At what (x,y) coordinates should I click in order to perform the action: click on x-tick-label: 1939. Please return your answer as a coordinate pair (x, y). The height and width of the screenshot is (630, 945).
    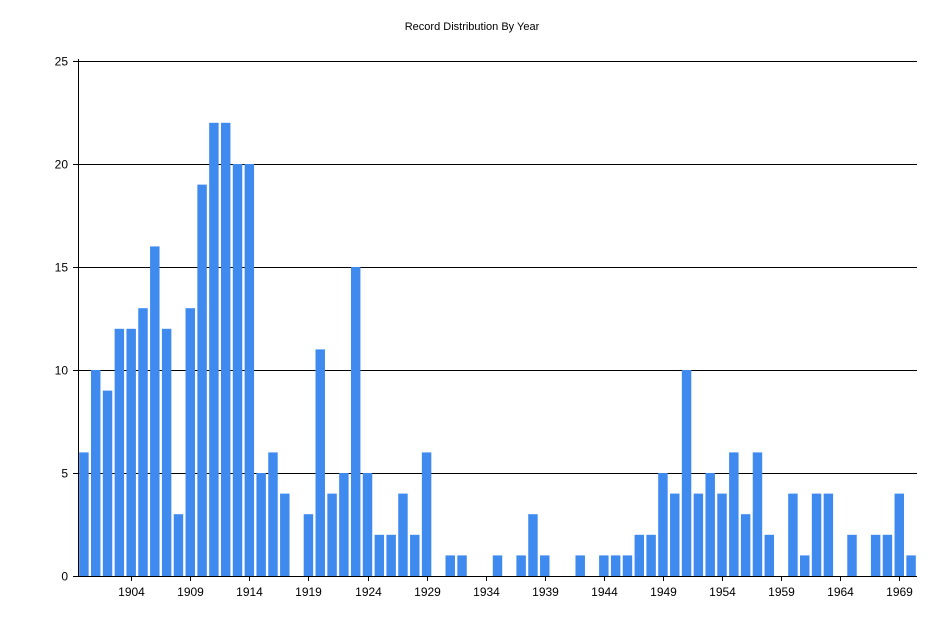
    Looking at the image, I should click on (545, 592).